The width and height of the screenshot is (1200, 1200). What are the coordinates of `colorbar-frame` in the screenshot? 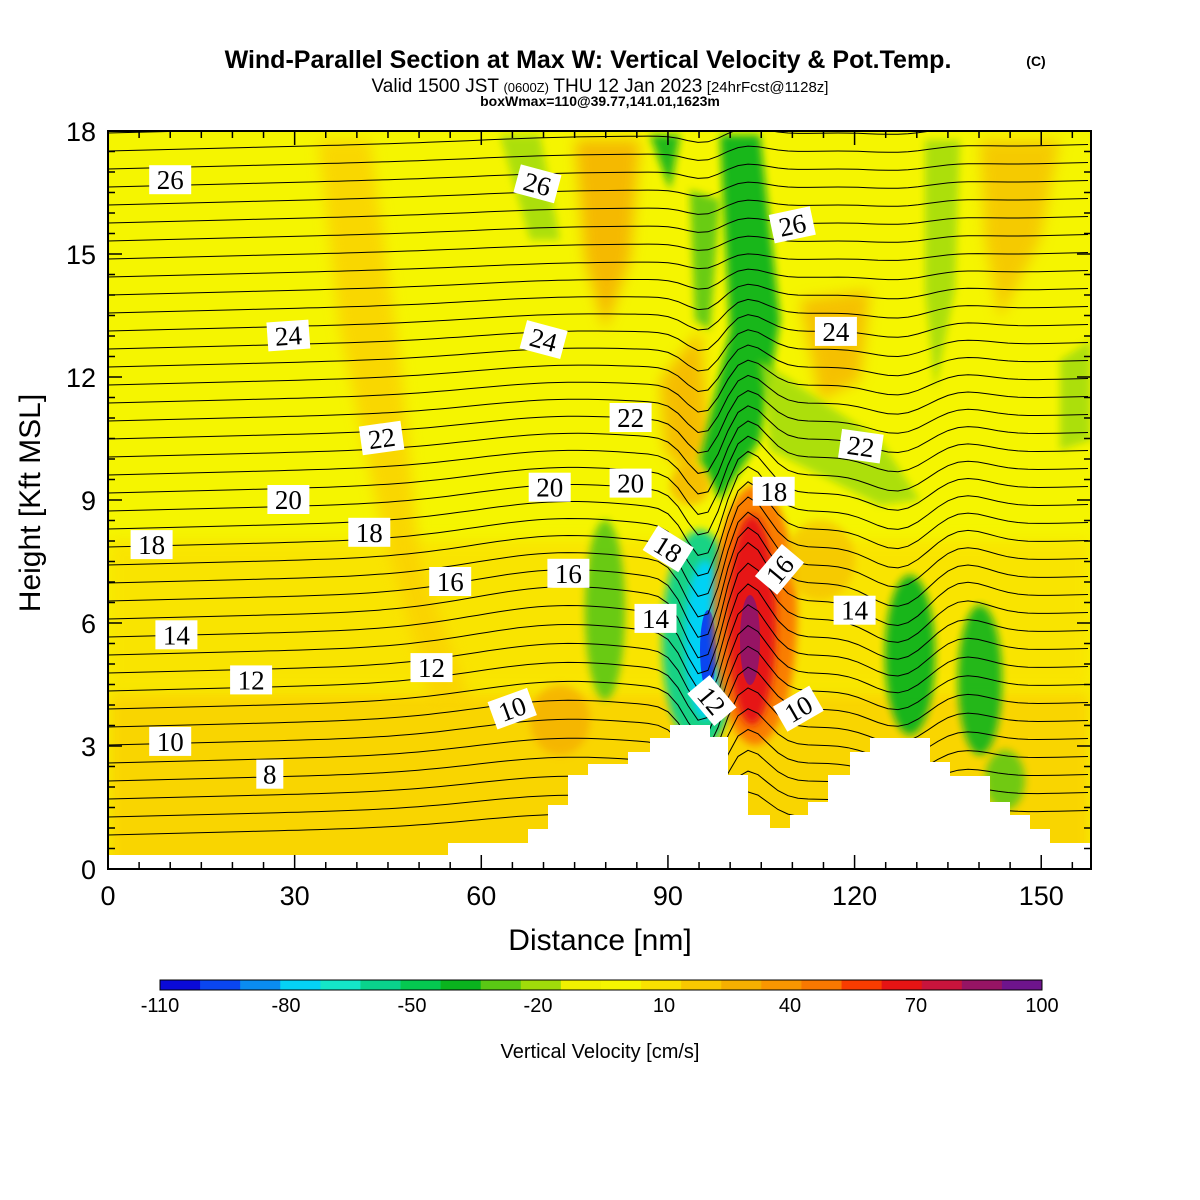 It's located at (601, 985).